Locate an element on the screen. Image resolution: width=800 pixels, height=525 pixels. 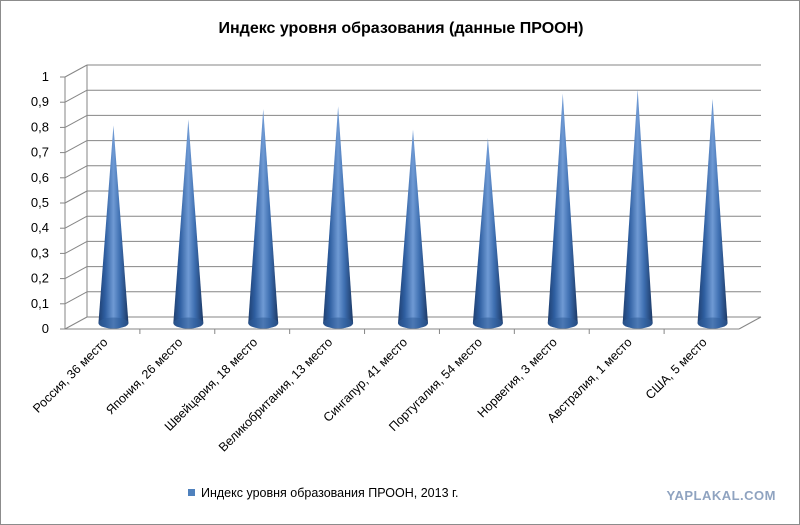
y-tick-label: 1 is located at coordinates (45, 76).